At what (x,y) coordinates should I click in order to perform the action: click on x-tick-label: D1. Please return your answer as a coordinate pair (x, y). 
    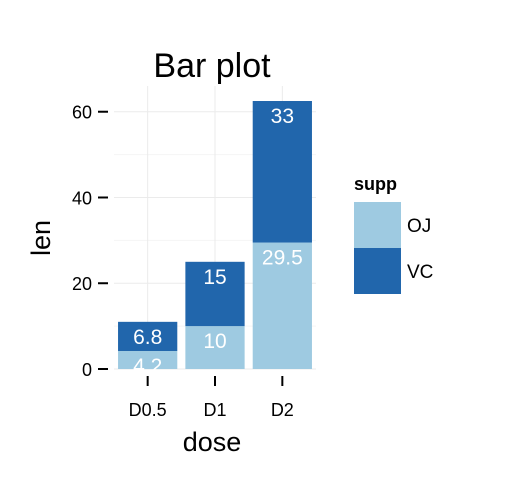
    Looking at the image, I should click on (214, 410).